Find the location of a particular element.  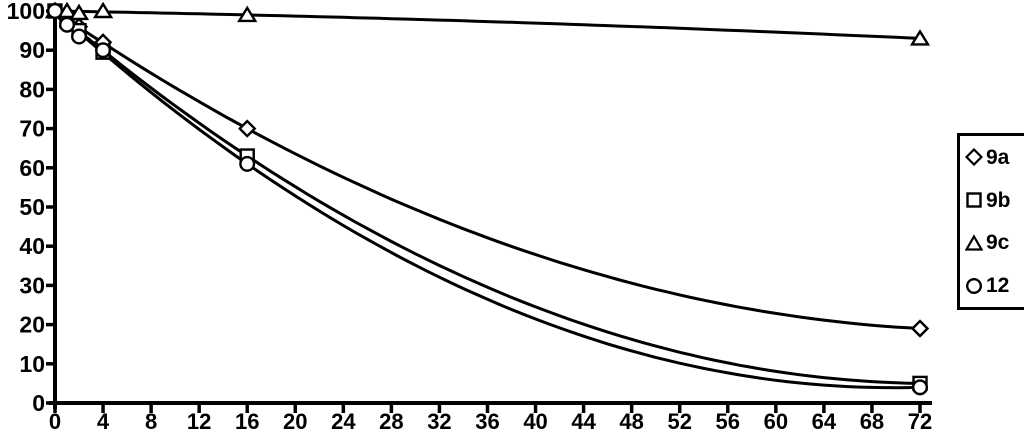

svg-text: 64 is located at coordinates (824, 421).